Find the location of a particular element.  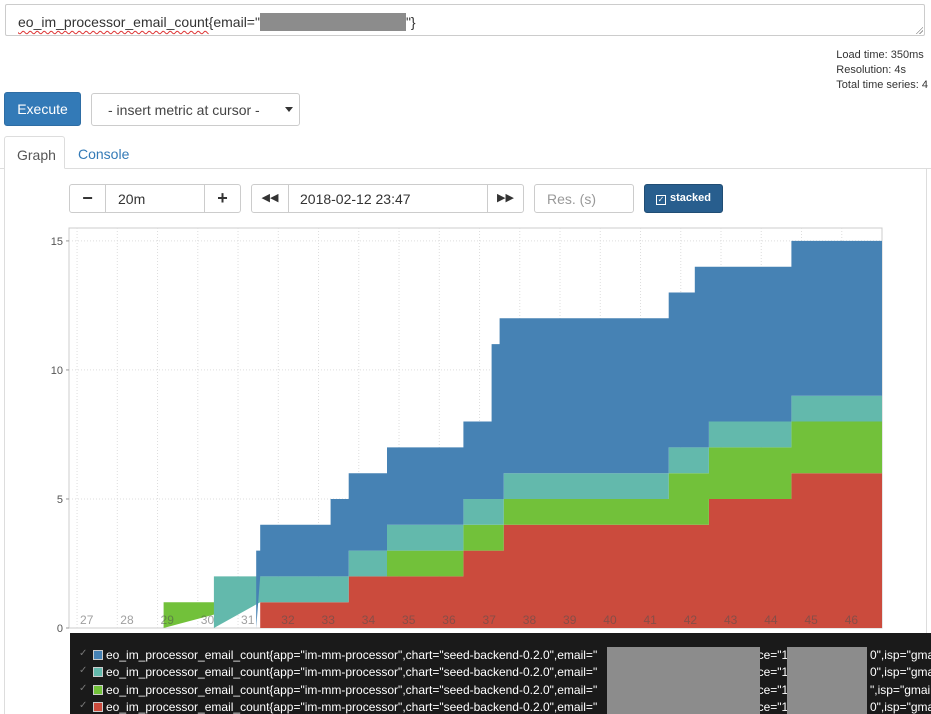

x-tick-label: 36 is located at coordinates (449, 620).